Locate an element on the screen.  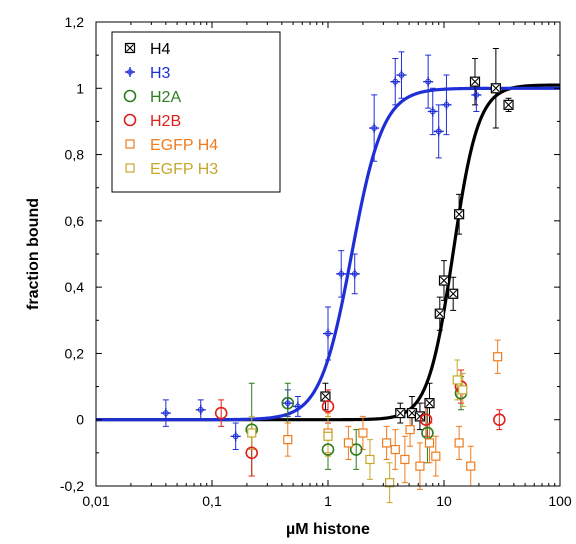
y-tick-label: 0,6 is located at coordinates (75, 221).